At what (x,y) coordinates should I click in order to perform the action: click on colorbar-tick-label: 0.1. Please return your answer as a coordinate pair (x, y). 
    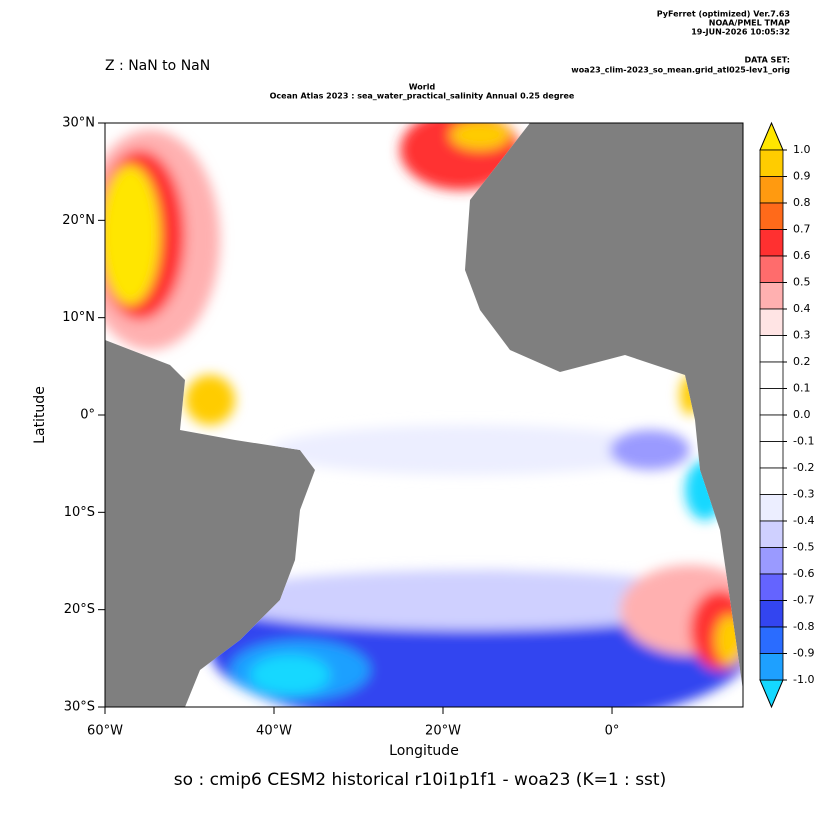
    Looking at the image, I should click on (802, 388).